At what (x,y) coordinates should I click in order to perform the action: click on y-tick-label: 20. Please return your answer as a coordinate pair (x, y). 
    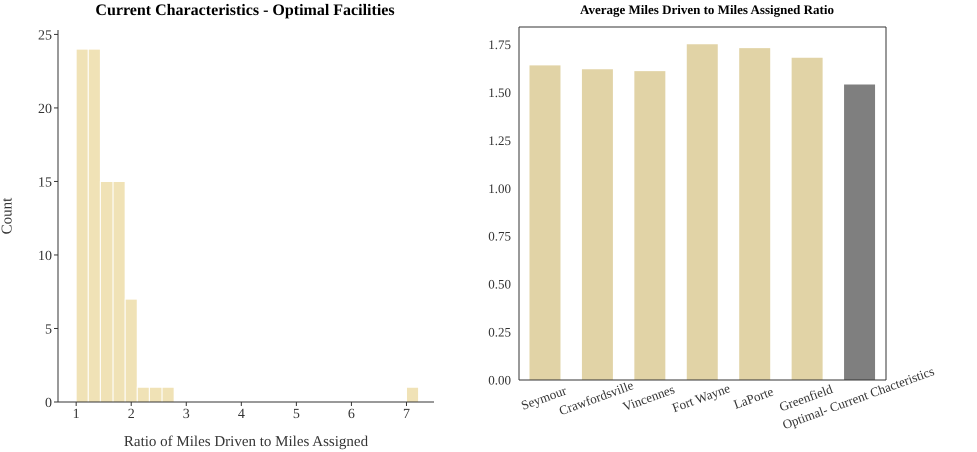
    Looking at the image, I should click on (45, 109).